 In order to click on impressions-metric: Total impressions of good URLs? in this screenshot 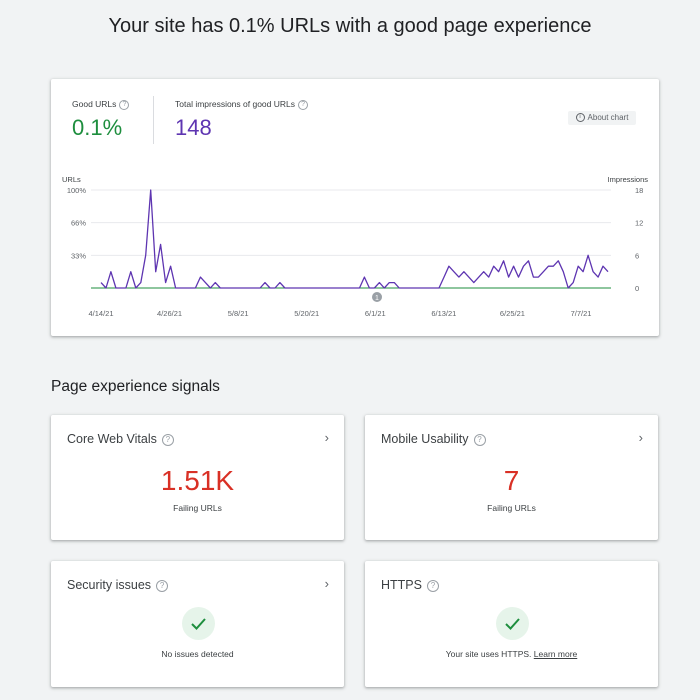, I will do `click(242, 104)`.